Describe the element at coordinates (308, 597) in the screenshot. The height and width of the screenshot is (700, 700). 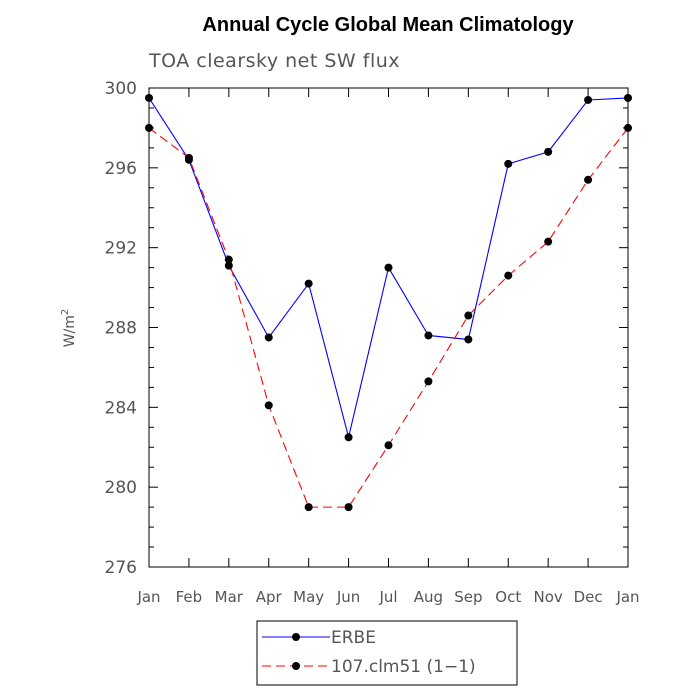
I see `x-tick-label: May` at that location.